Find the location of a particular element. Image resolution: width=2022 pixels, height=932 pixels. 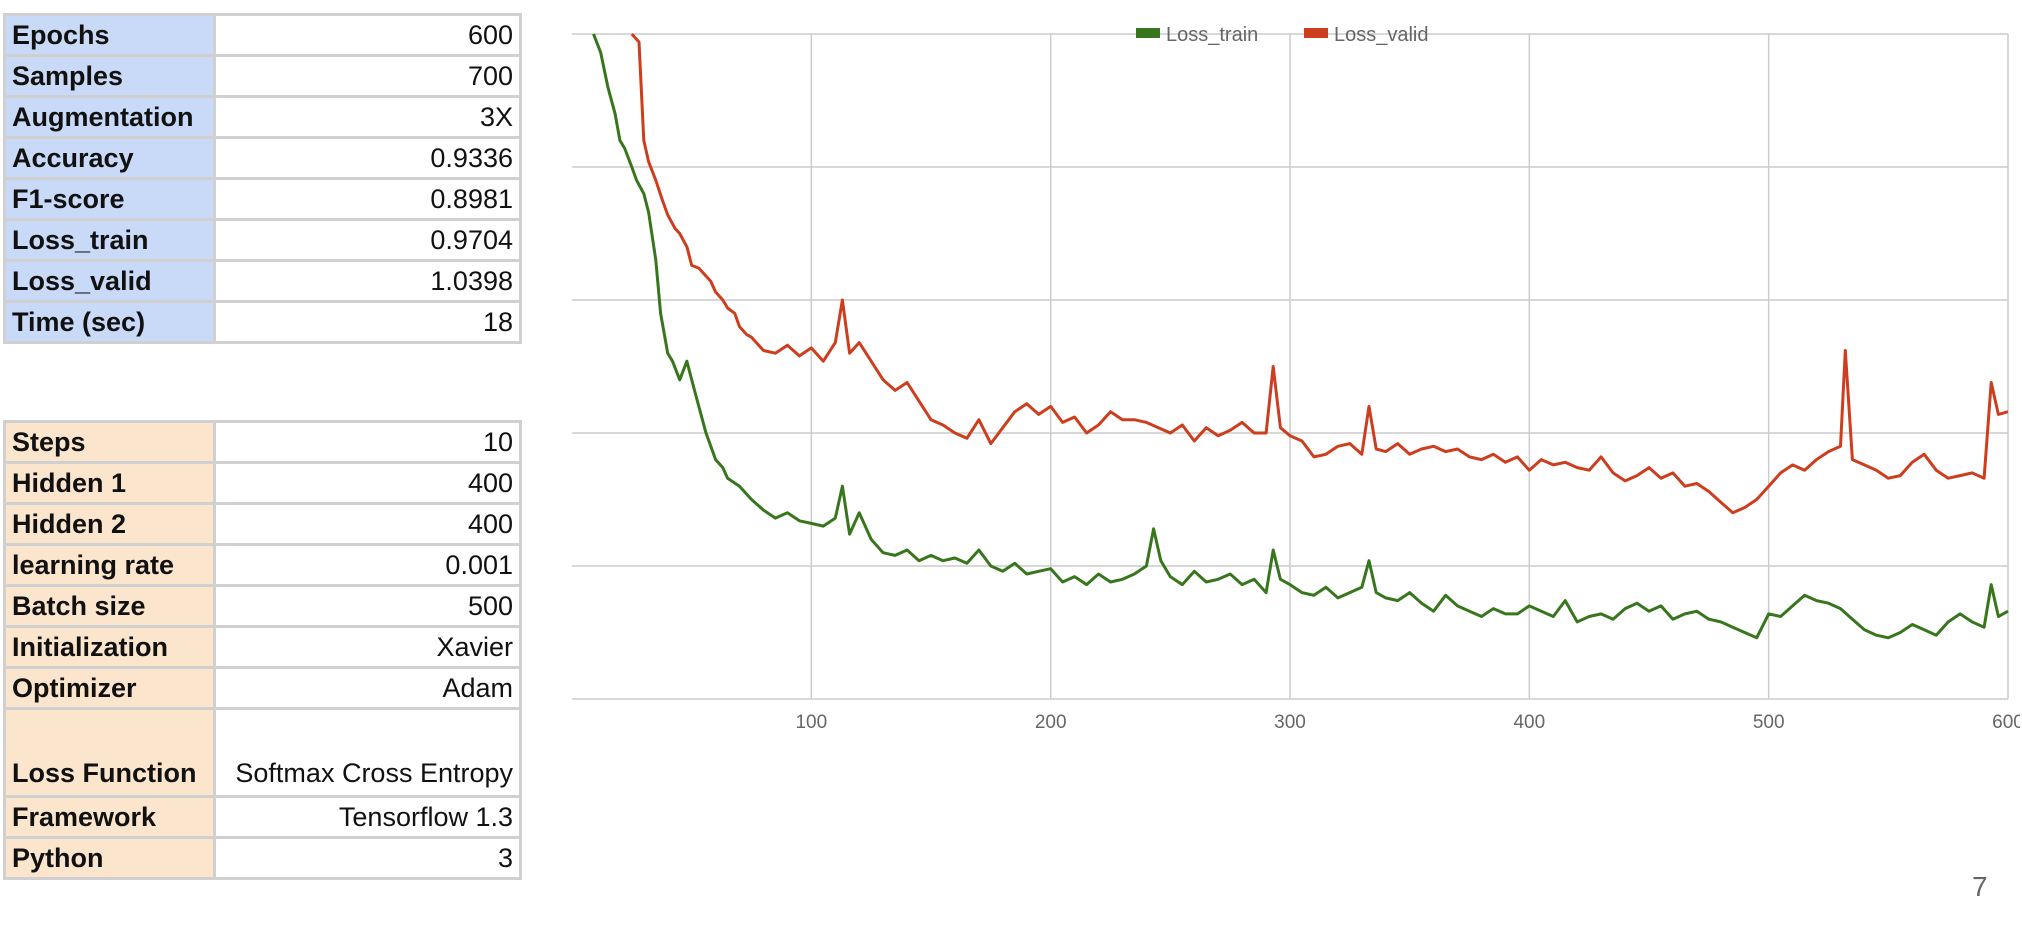

param-label: Epochs is located at coordinates (109, 35).